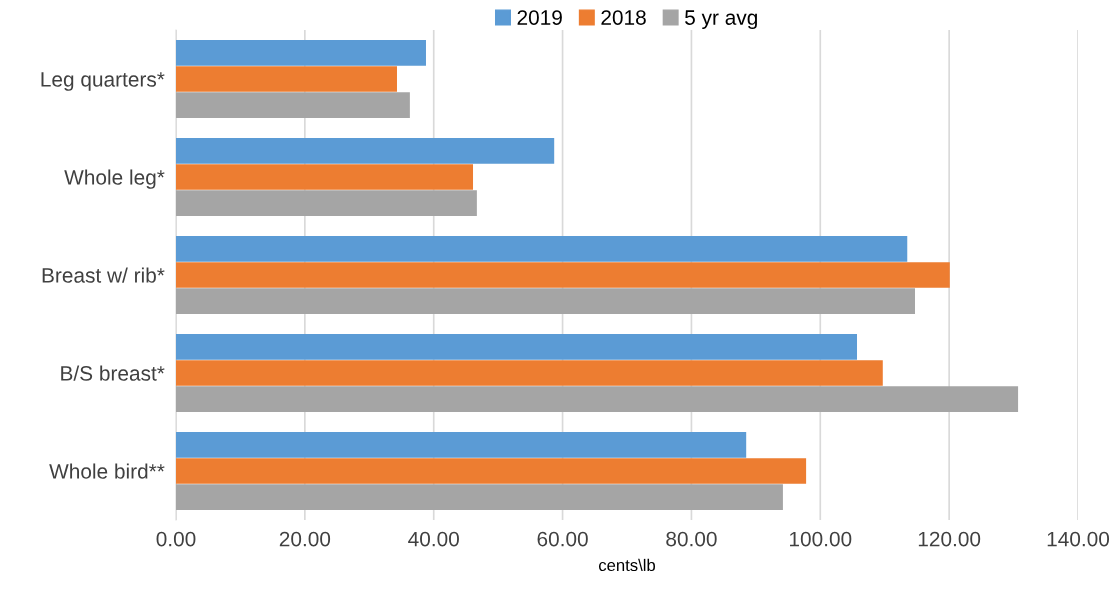  Describe the element at coordinates (113, 373) in the screenshot. I see `y-tick-label: B/S breast*` at that location.